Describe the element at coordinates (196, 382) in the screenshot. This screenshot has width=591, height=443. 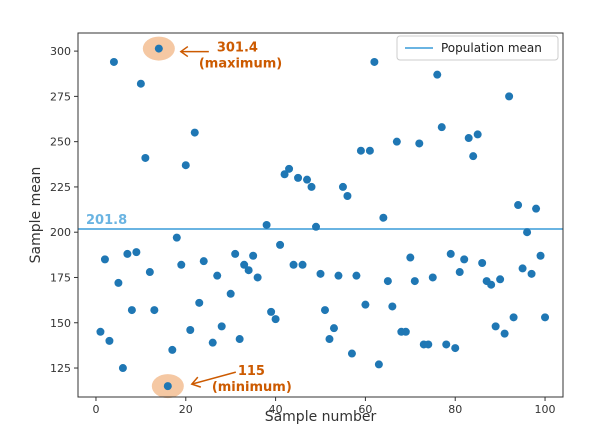
I see `min-arrowhead` at that location.